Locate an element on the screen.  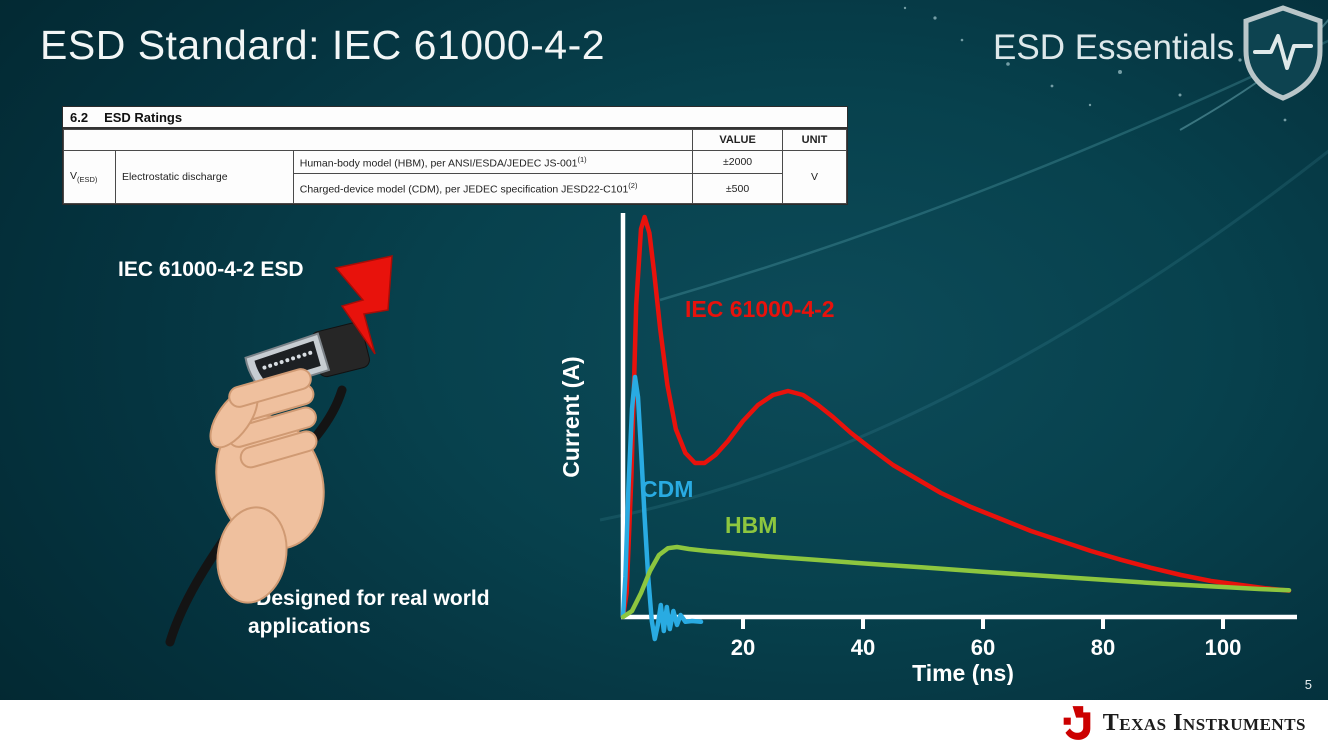
ti-bug-icon is located at coordinates (1077, 723).